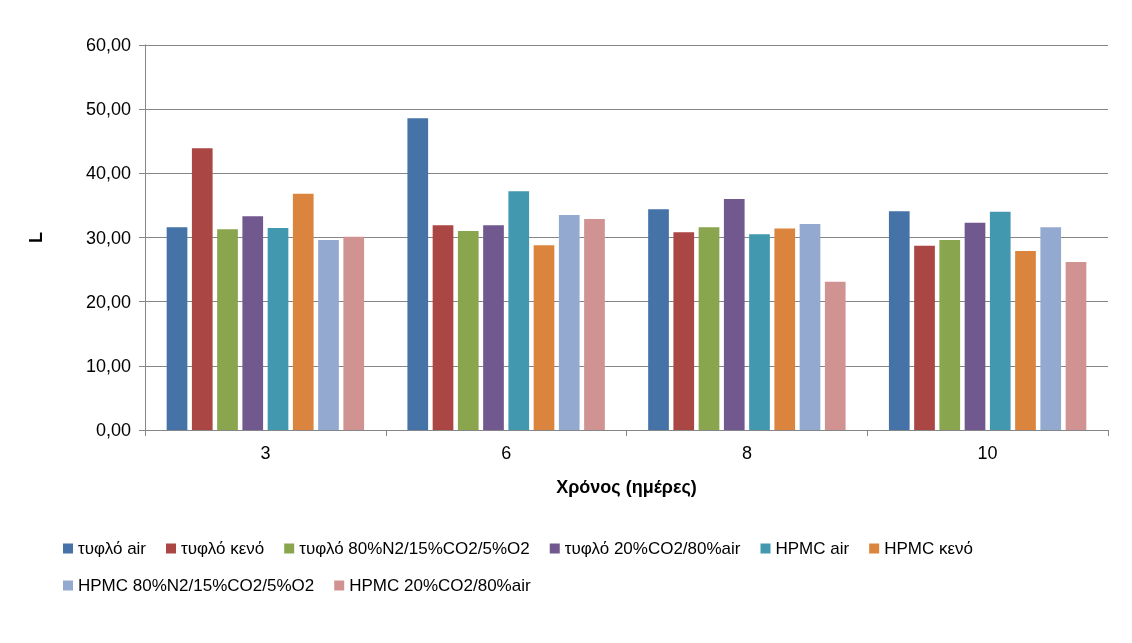 This screenshot has width=1132, height=643. I want to click on legend-label: HPMC κενό, so click(928, 548).